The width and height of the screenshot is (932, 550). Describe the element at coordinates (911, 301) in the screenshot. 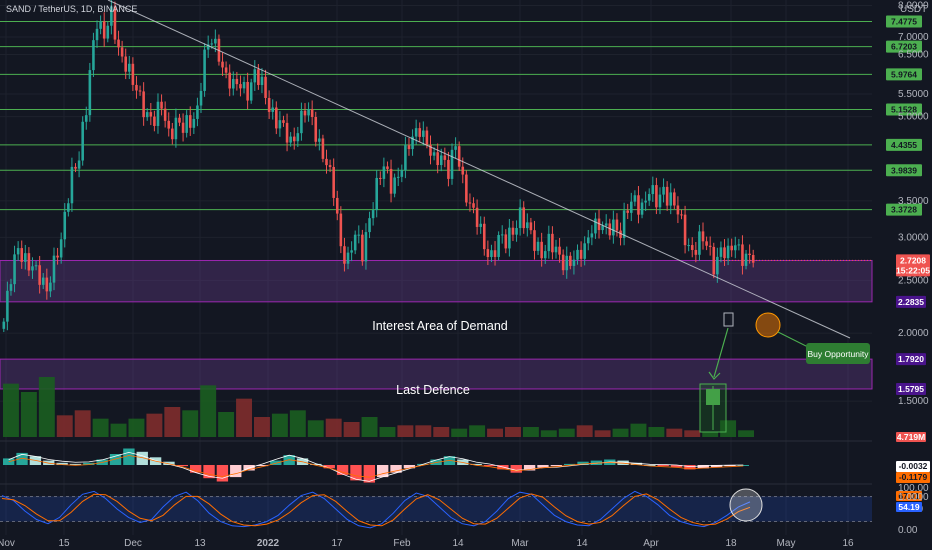

I see `zone-price-badge` at that location.